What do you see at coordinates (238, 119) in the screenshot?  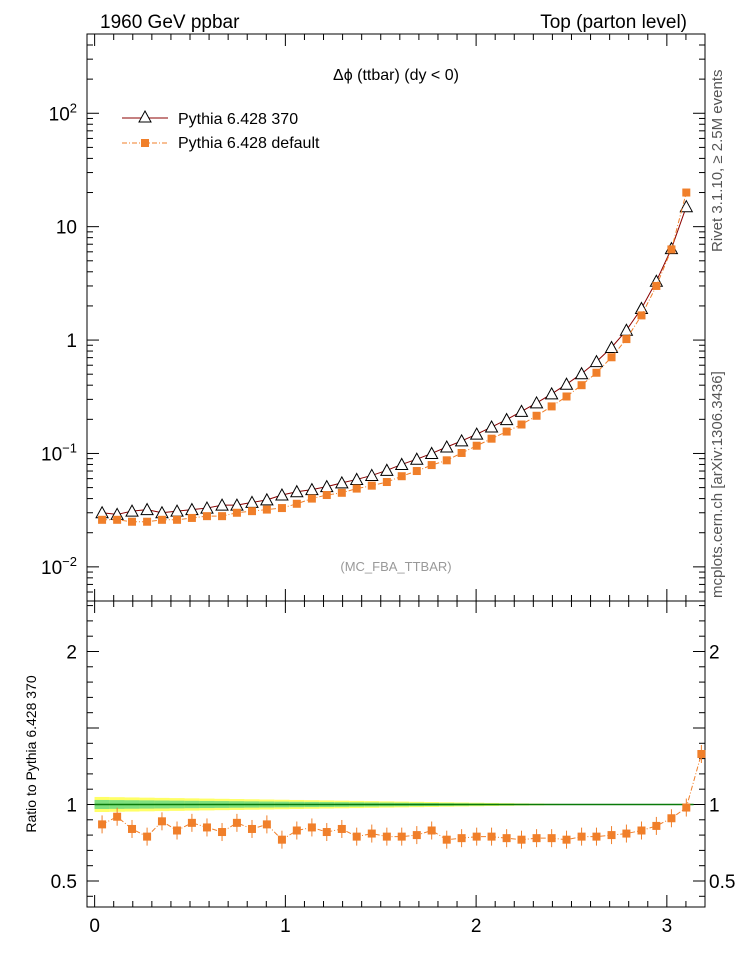 I see `legend-label-370: Pythia 6.428 370` at bounding box center [238, 119].